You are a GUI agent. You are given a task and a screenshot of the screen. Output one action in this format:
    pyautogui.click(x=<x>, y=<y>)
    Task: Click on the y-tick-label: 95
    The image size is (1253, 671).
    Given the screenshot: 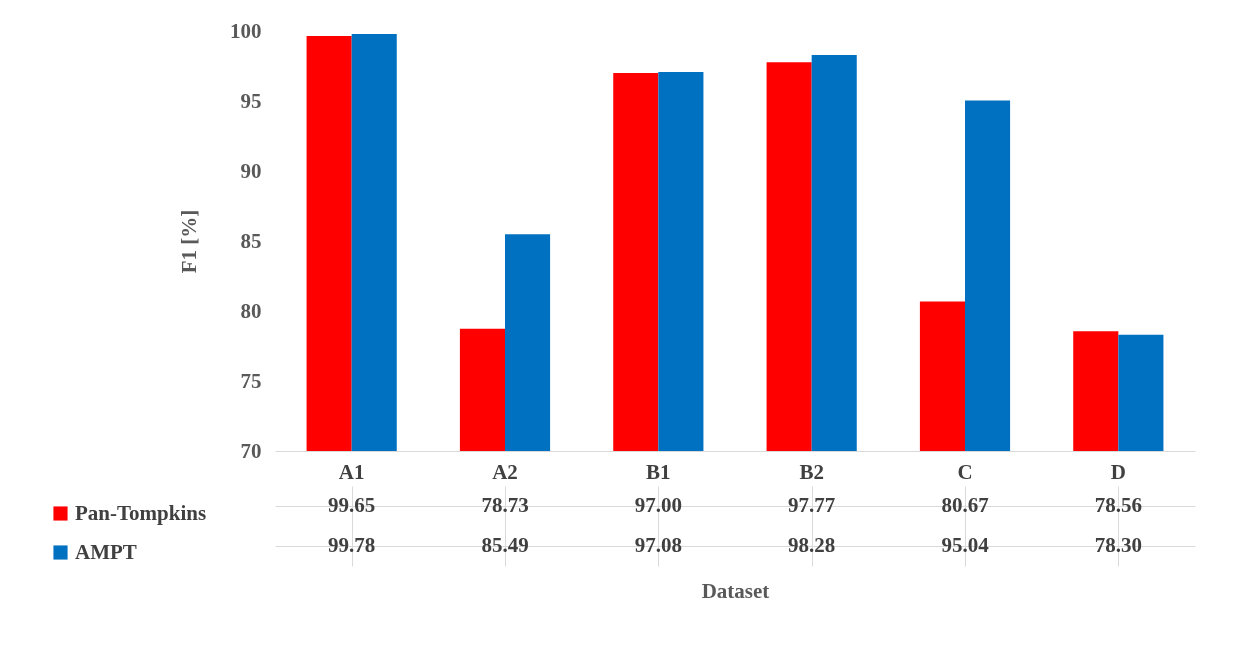 What is the action you would take?
    pyautogui.click(x=251, y=100)
    